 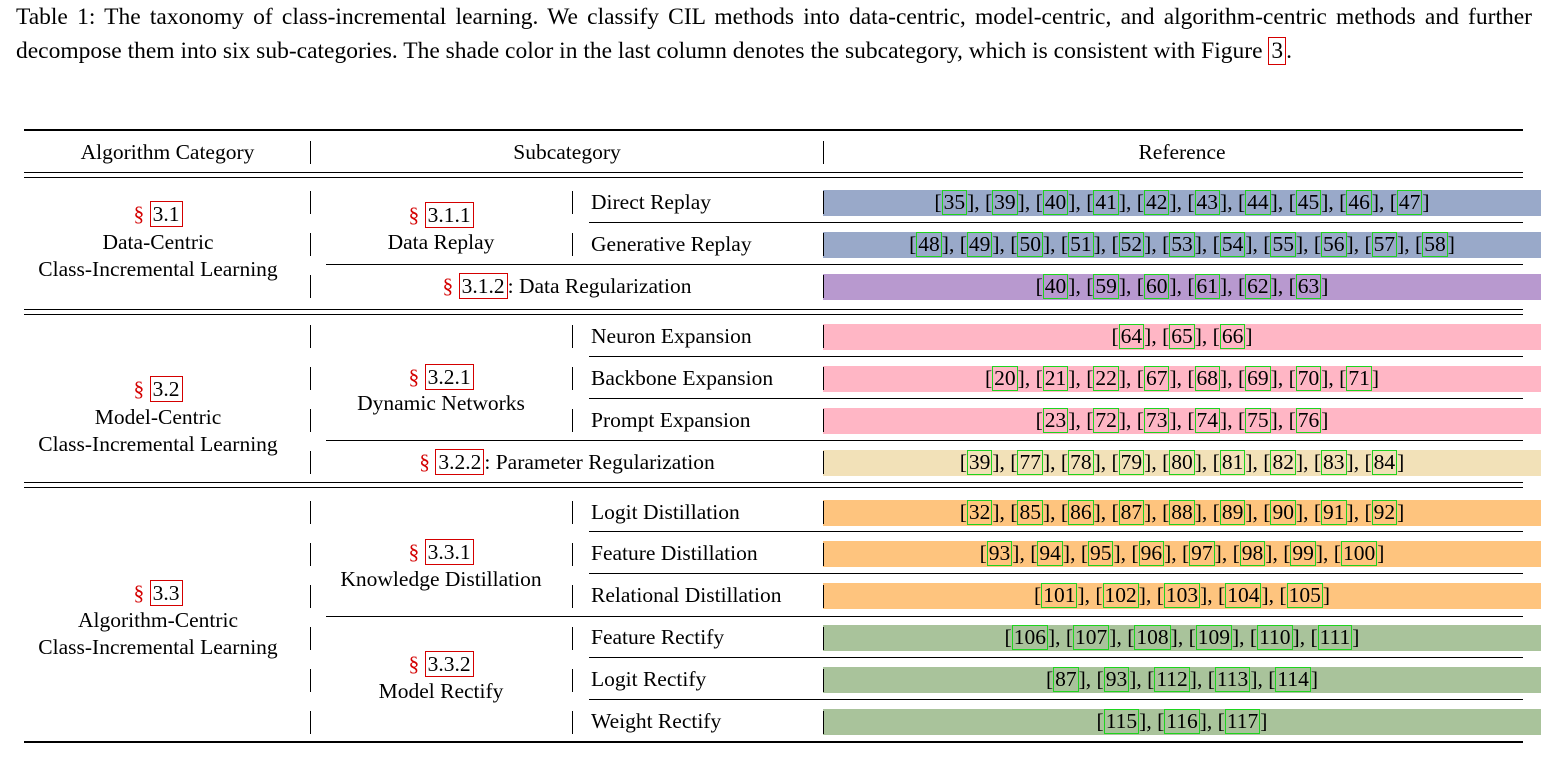 What do you see at coordinates (1252, 553) in the screenshot?
I see `citation-link: 98` at bounding box center [1252, 553].